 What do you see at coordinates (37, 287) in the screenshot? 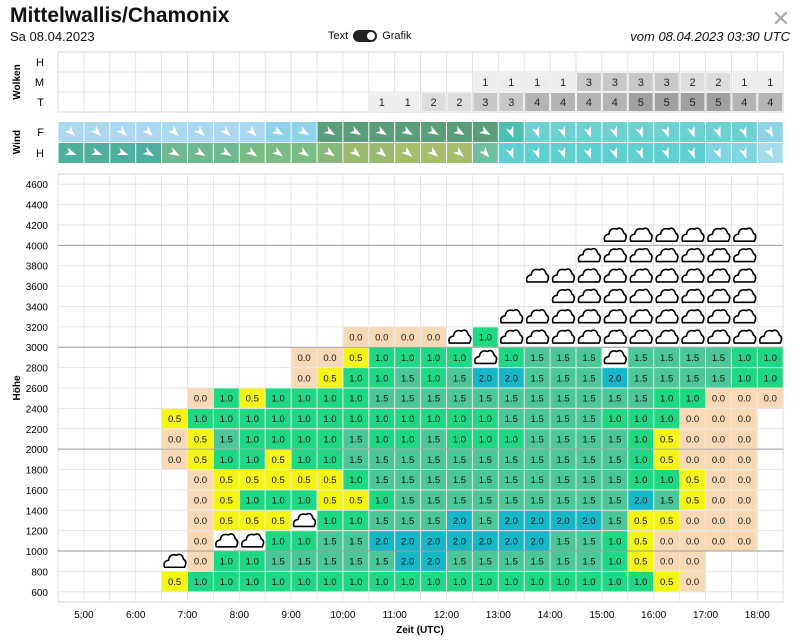
I see `y-tick-label: 3600` at bounding box center [37, 287].